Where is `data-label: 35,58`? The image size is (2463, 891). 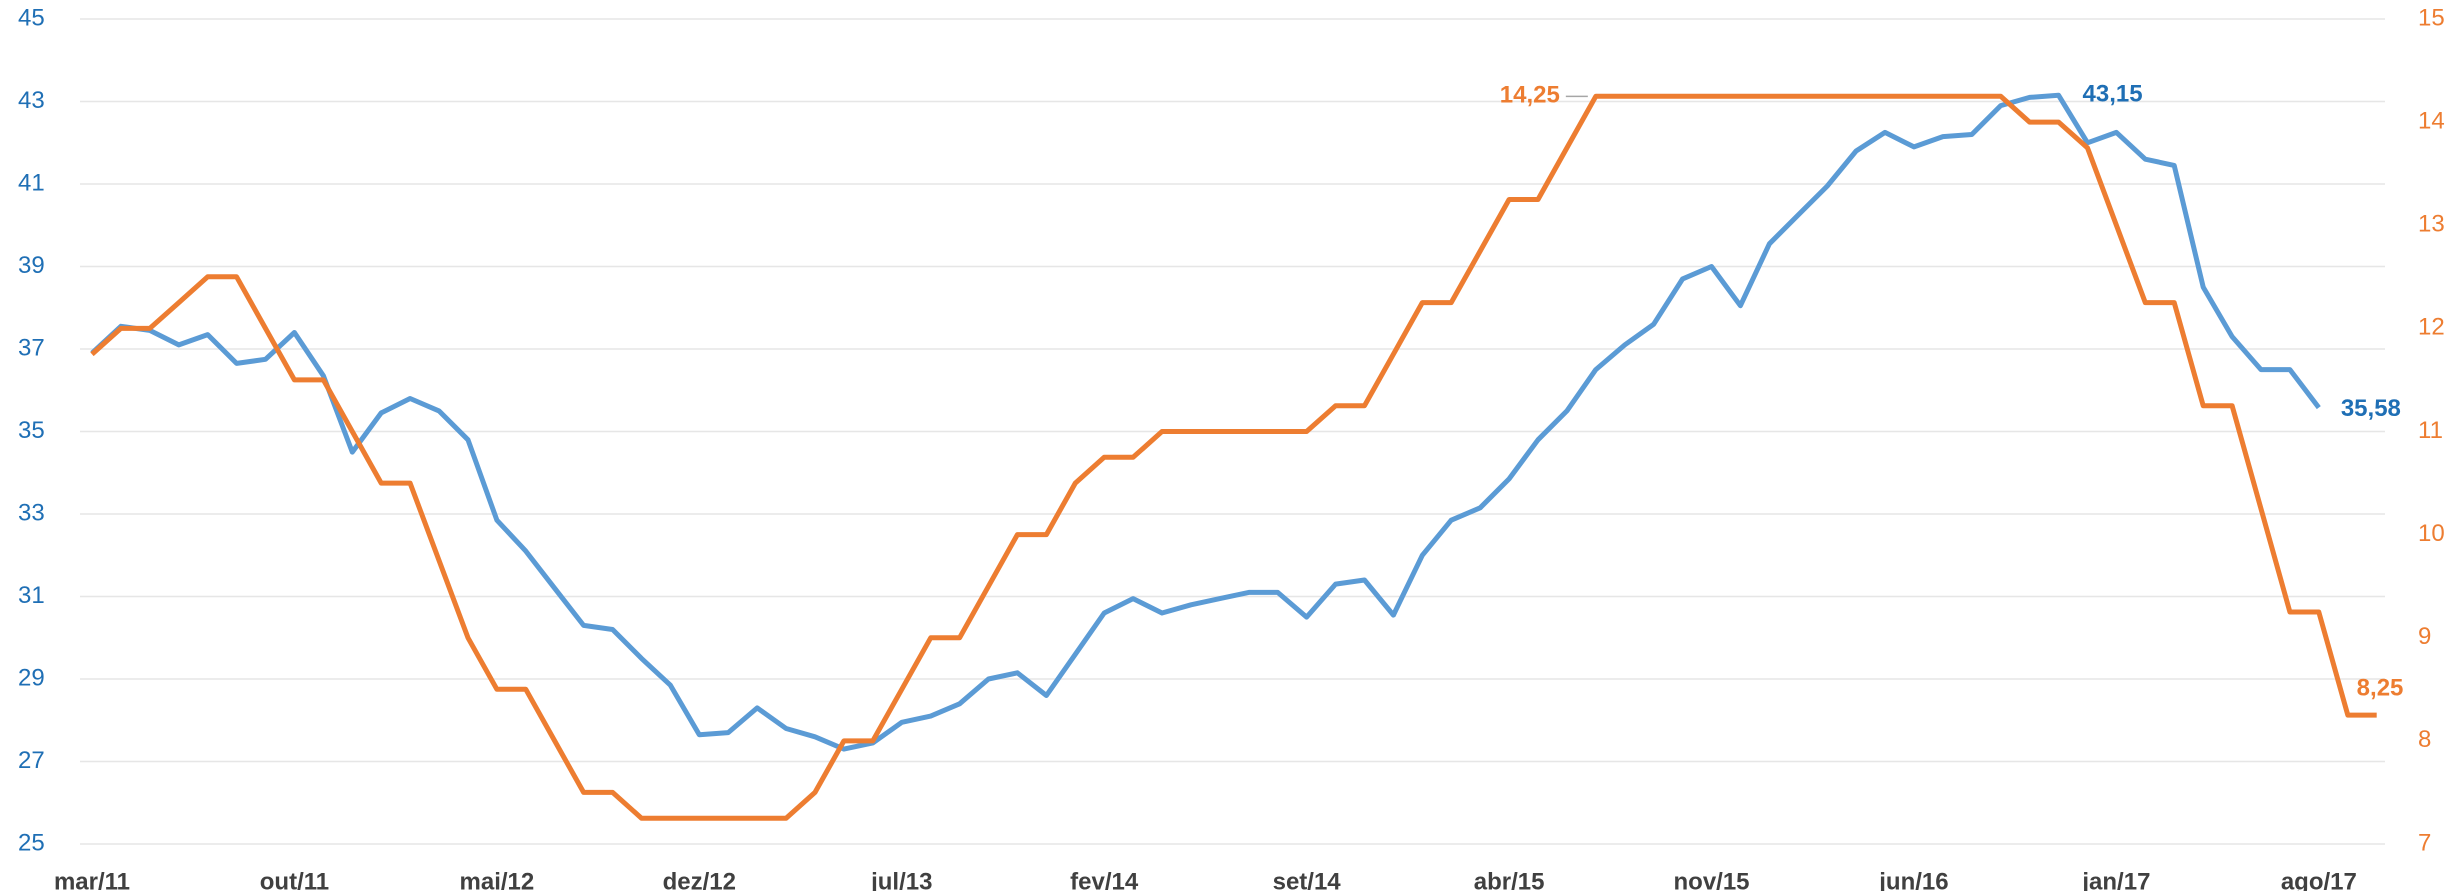 data-label: 35,58 is located at coordinates (2371, 408).